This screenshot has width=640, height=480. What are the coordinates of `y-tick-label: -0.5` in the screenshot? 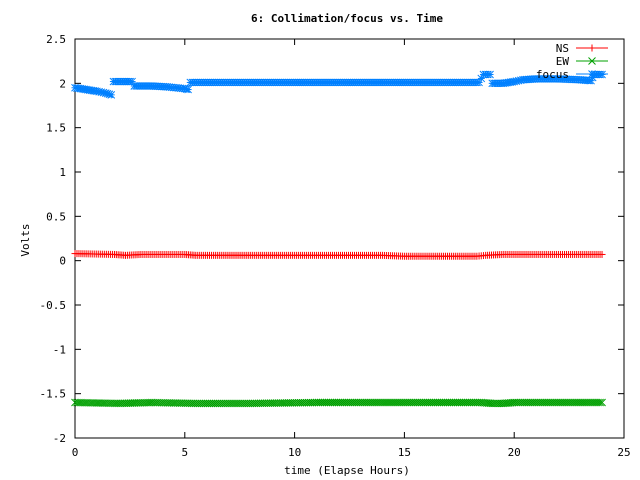 It's located at (53, 305).